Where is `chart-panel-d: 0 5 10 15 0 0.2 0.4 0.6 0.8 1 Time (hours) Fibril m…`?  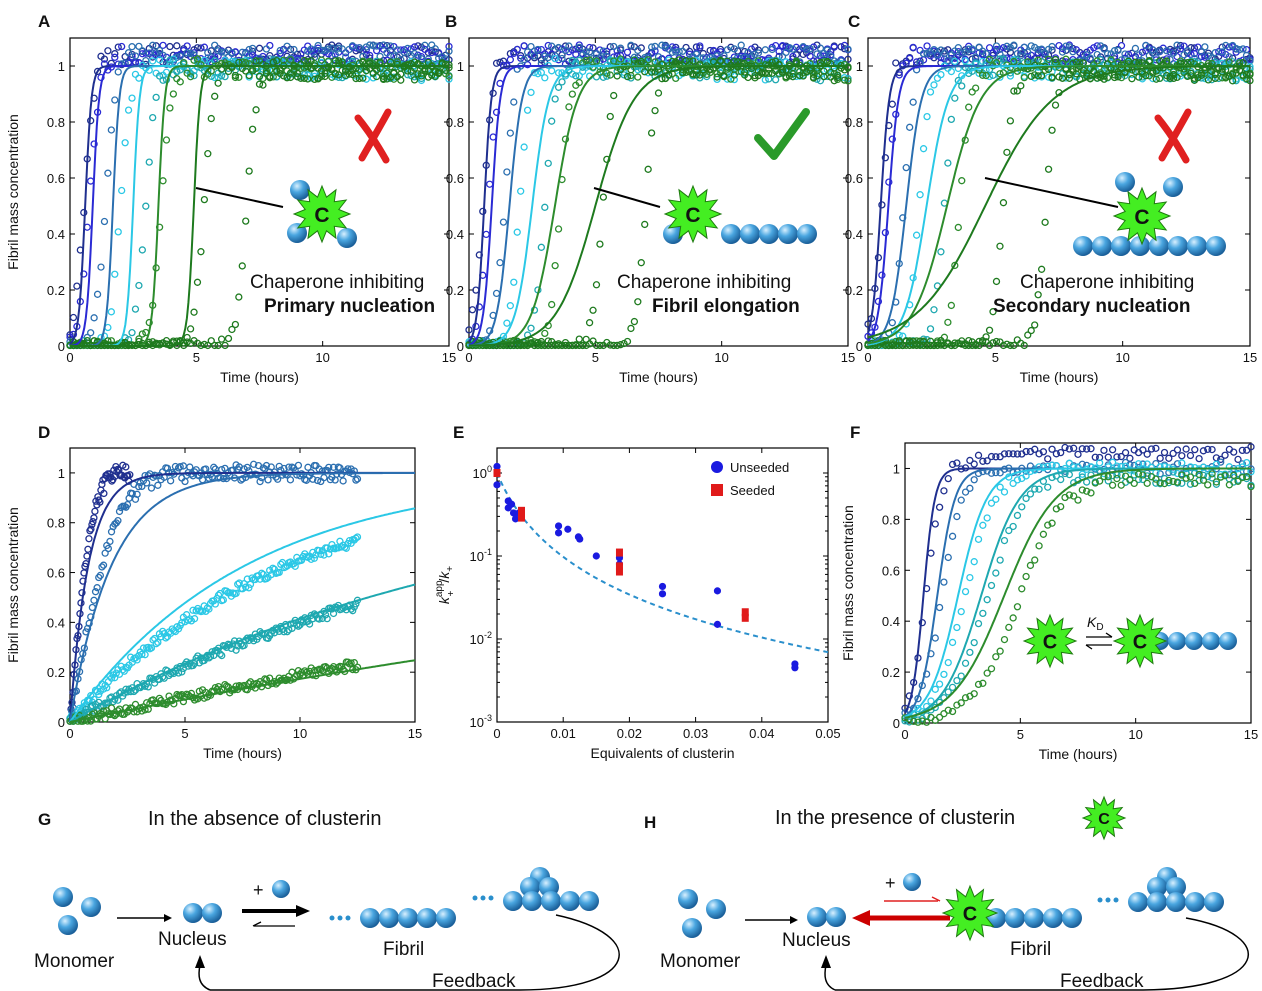
chart-panel-d: 0 5 10 15 0 0.2 0.4 0.6 0.8 1 Time (hours) Fibril m… is located at coordinates (213, 604).